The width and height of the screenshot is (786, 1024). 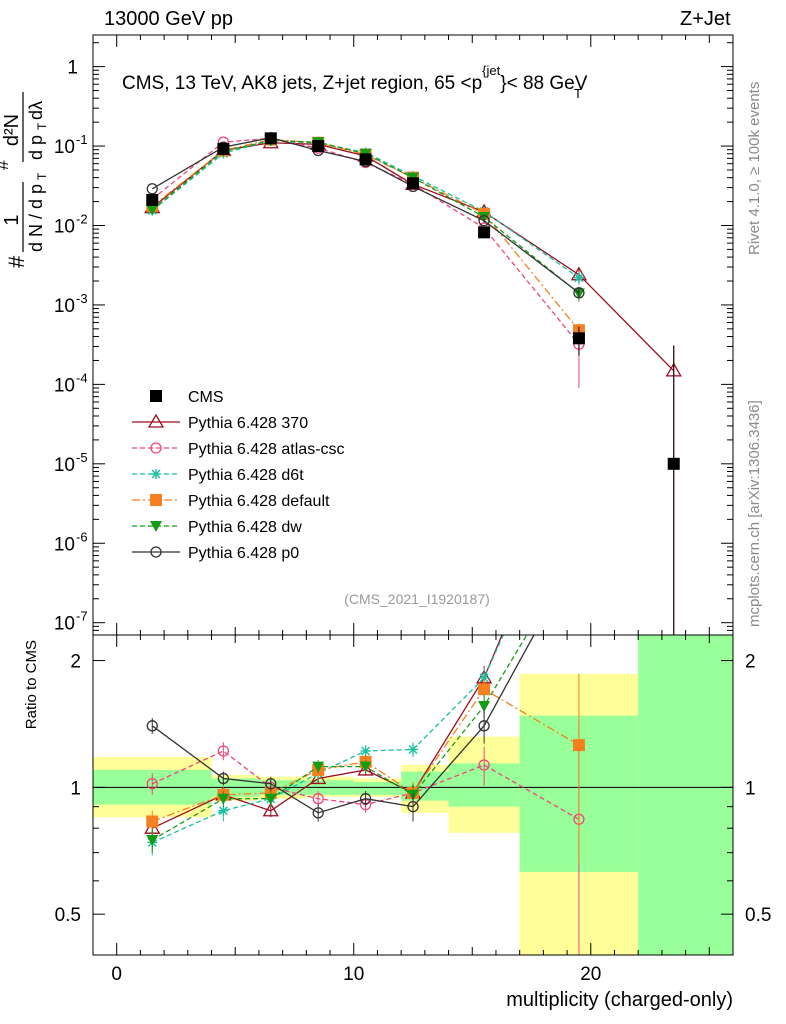 What do you see at coordinates (578, 277) in the screenshot?
I see `series-point-d6t` at bounding box center [578, 277].